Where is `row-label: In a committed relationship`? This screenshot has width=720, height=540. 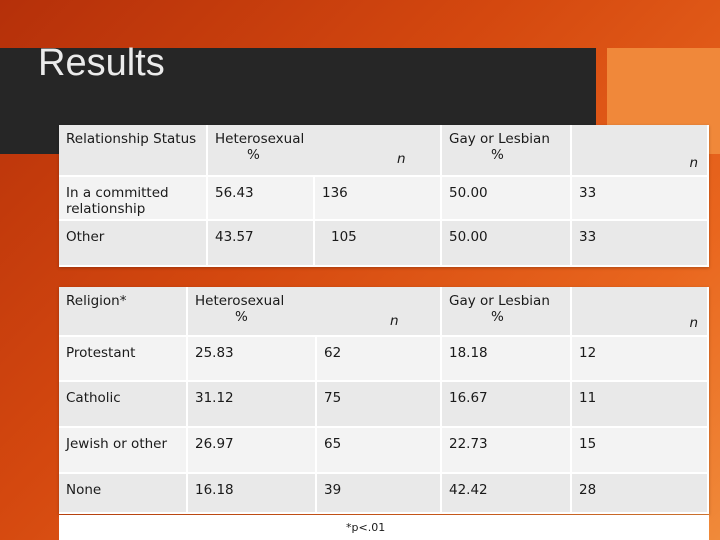
row-label: In a committed relationship is located at coordinates (133, 199).